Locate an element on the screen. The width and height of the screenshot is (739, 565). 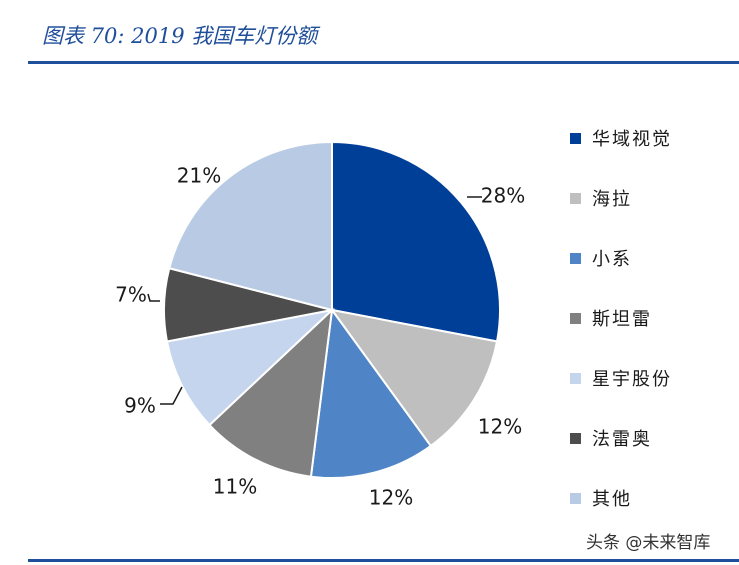
legend-item-4: 斯坦雷 is located at coordinates (621, 318).